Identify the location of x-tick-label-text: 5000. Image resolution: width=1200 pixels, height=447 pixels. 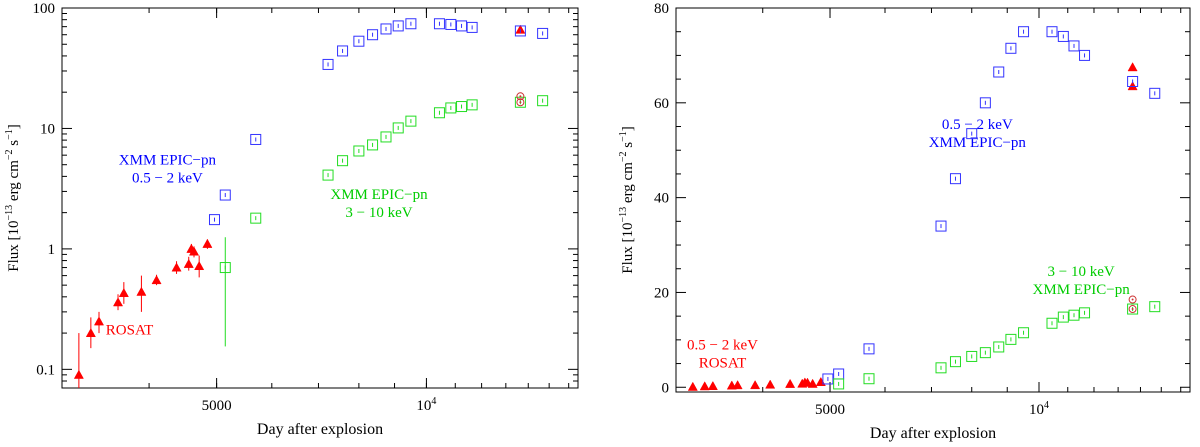
(830, 410).